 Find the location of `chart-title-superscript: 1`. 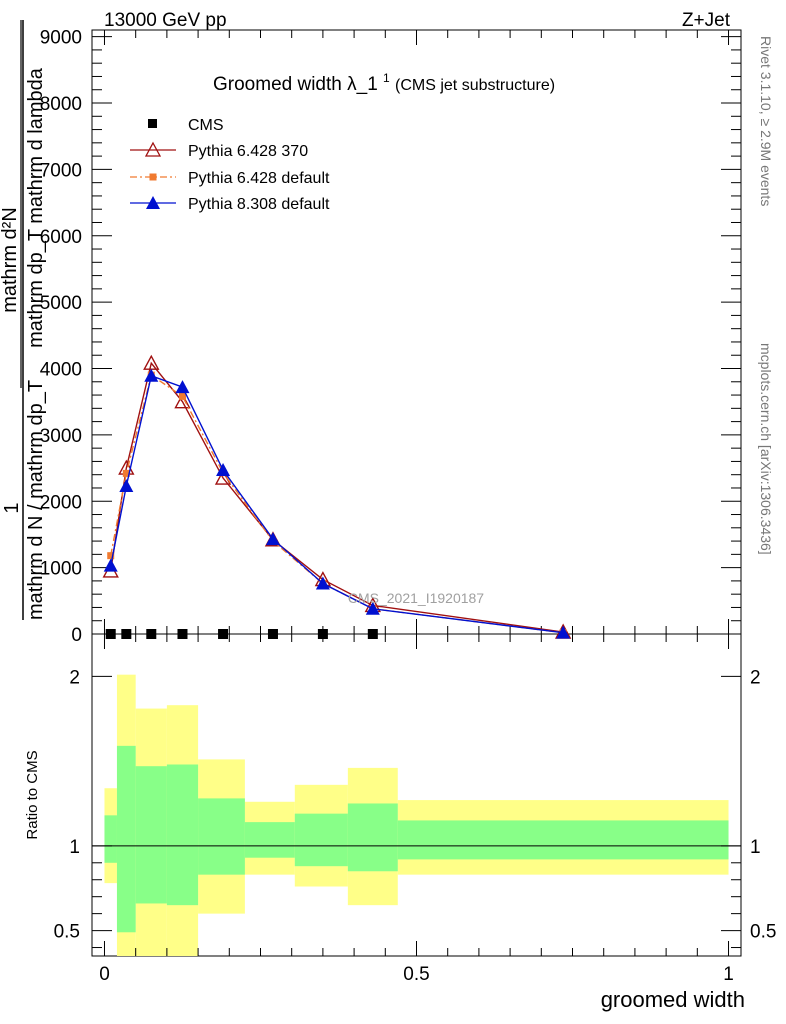

chart-title-superscript: 1 is located at coordinates (386, 78).